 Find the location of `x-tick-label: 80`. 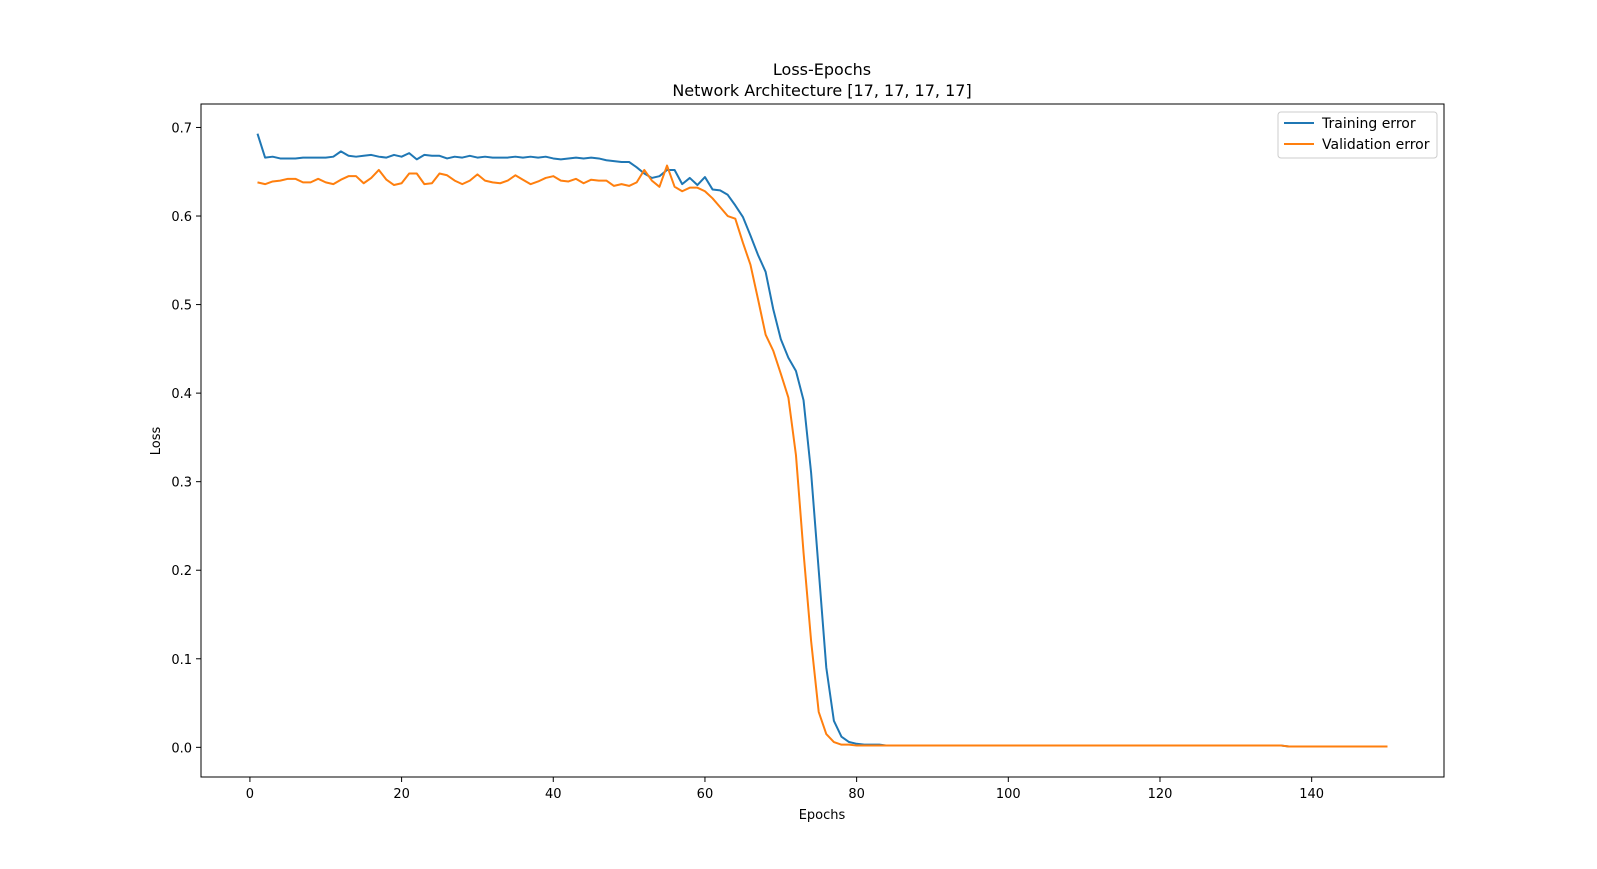

x-tick-label: 80 is located at coordinates (856, 794).